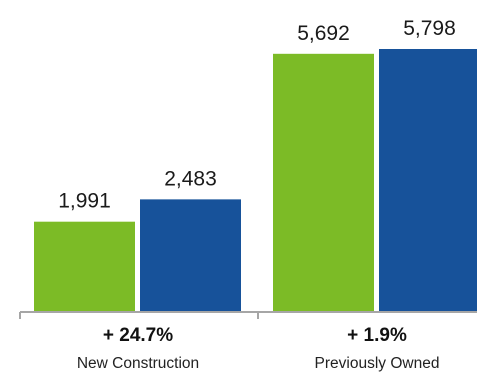  I want to click on value-label-previously-owned-a: 5,692, so click(323, 33).